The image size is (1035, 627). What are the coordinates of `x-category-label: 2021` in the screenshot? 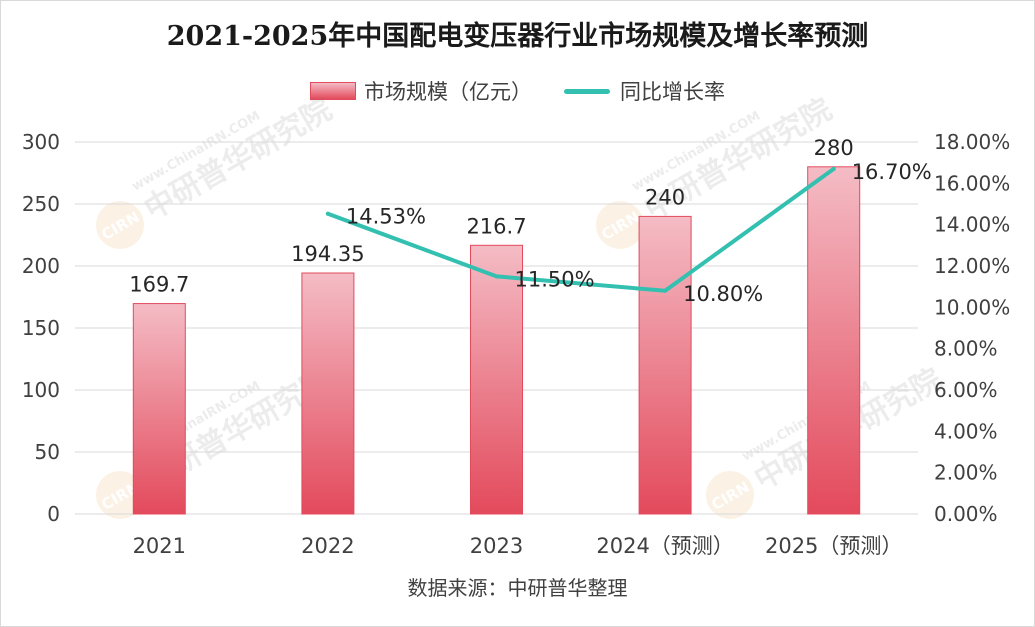 It's located at (159, 546).